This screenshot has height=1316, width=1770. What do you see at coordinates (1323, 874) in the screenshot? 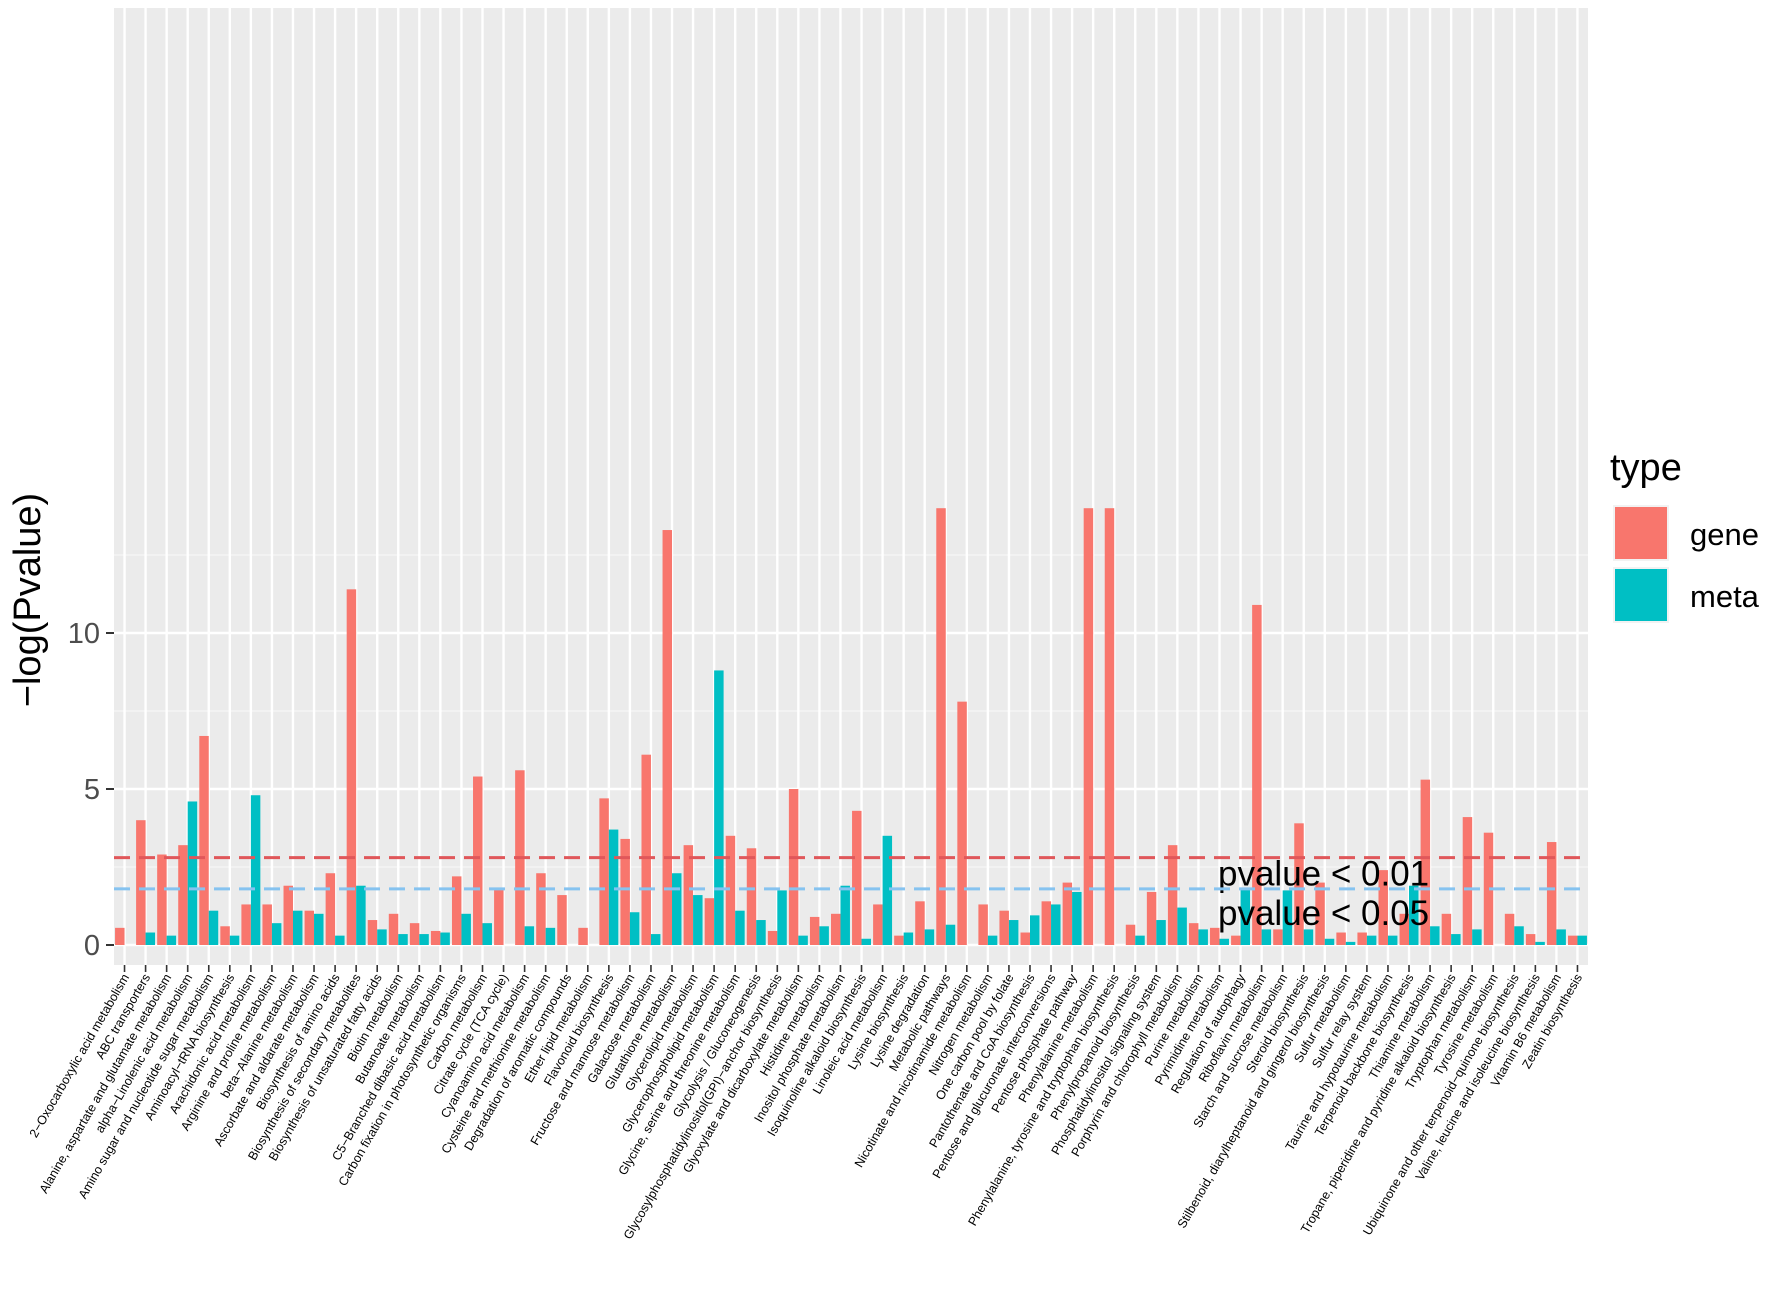
I see `reference-line-label: pvalue < 0.01` at bounding box center [1323, 874].